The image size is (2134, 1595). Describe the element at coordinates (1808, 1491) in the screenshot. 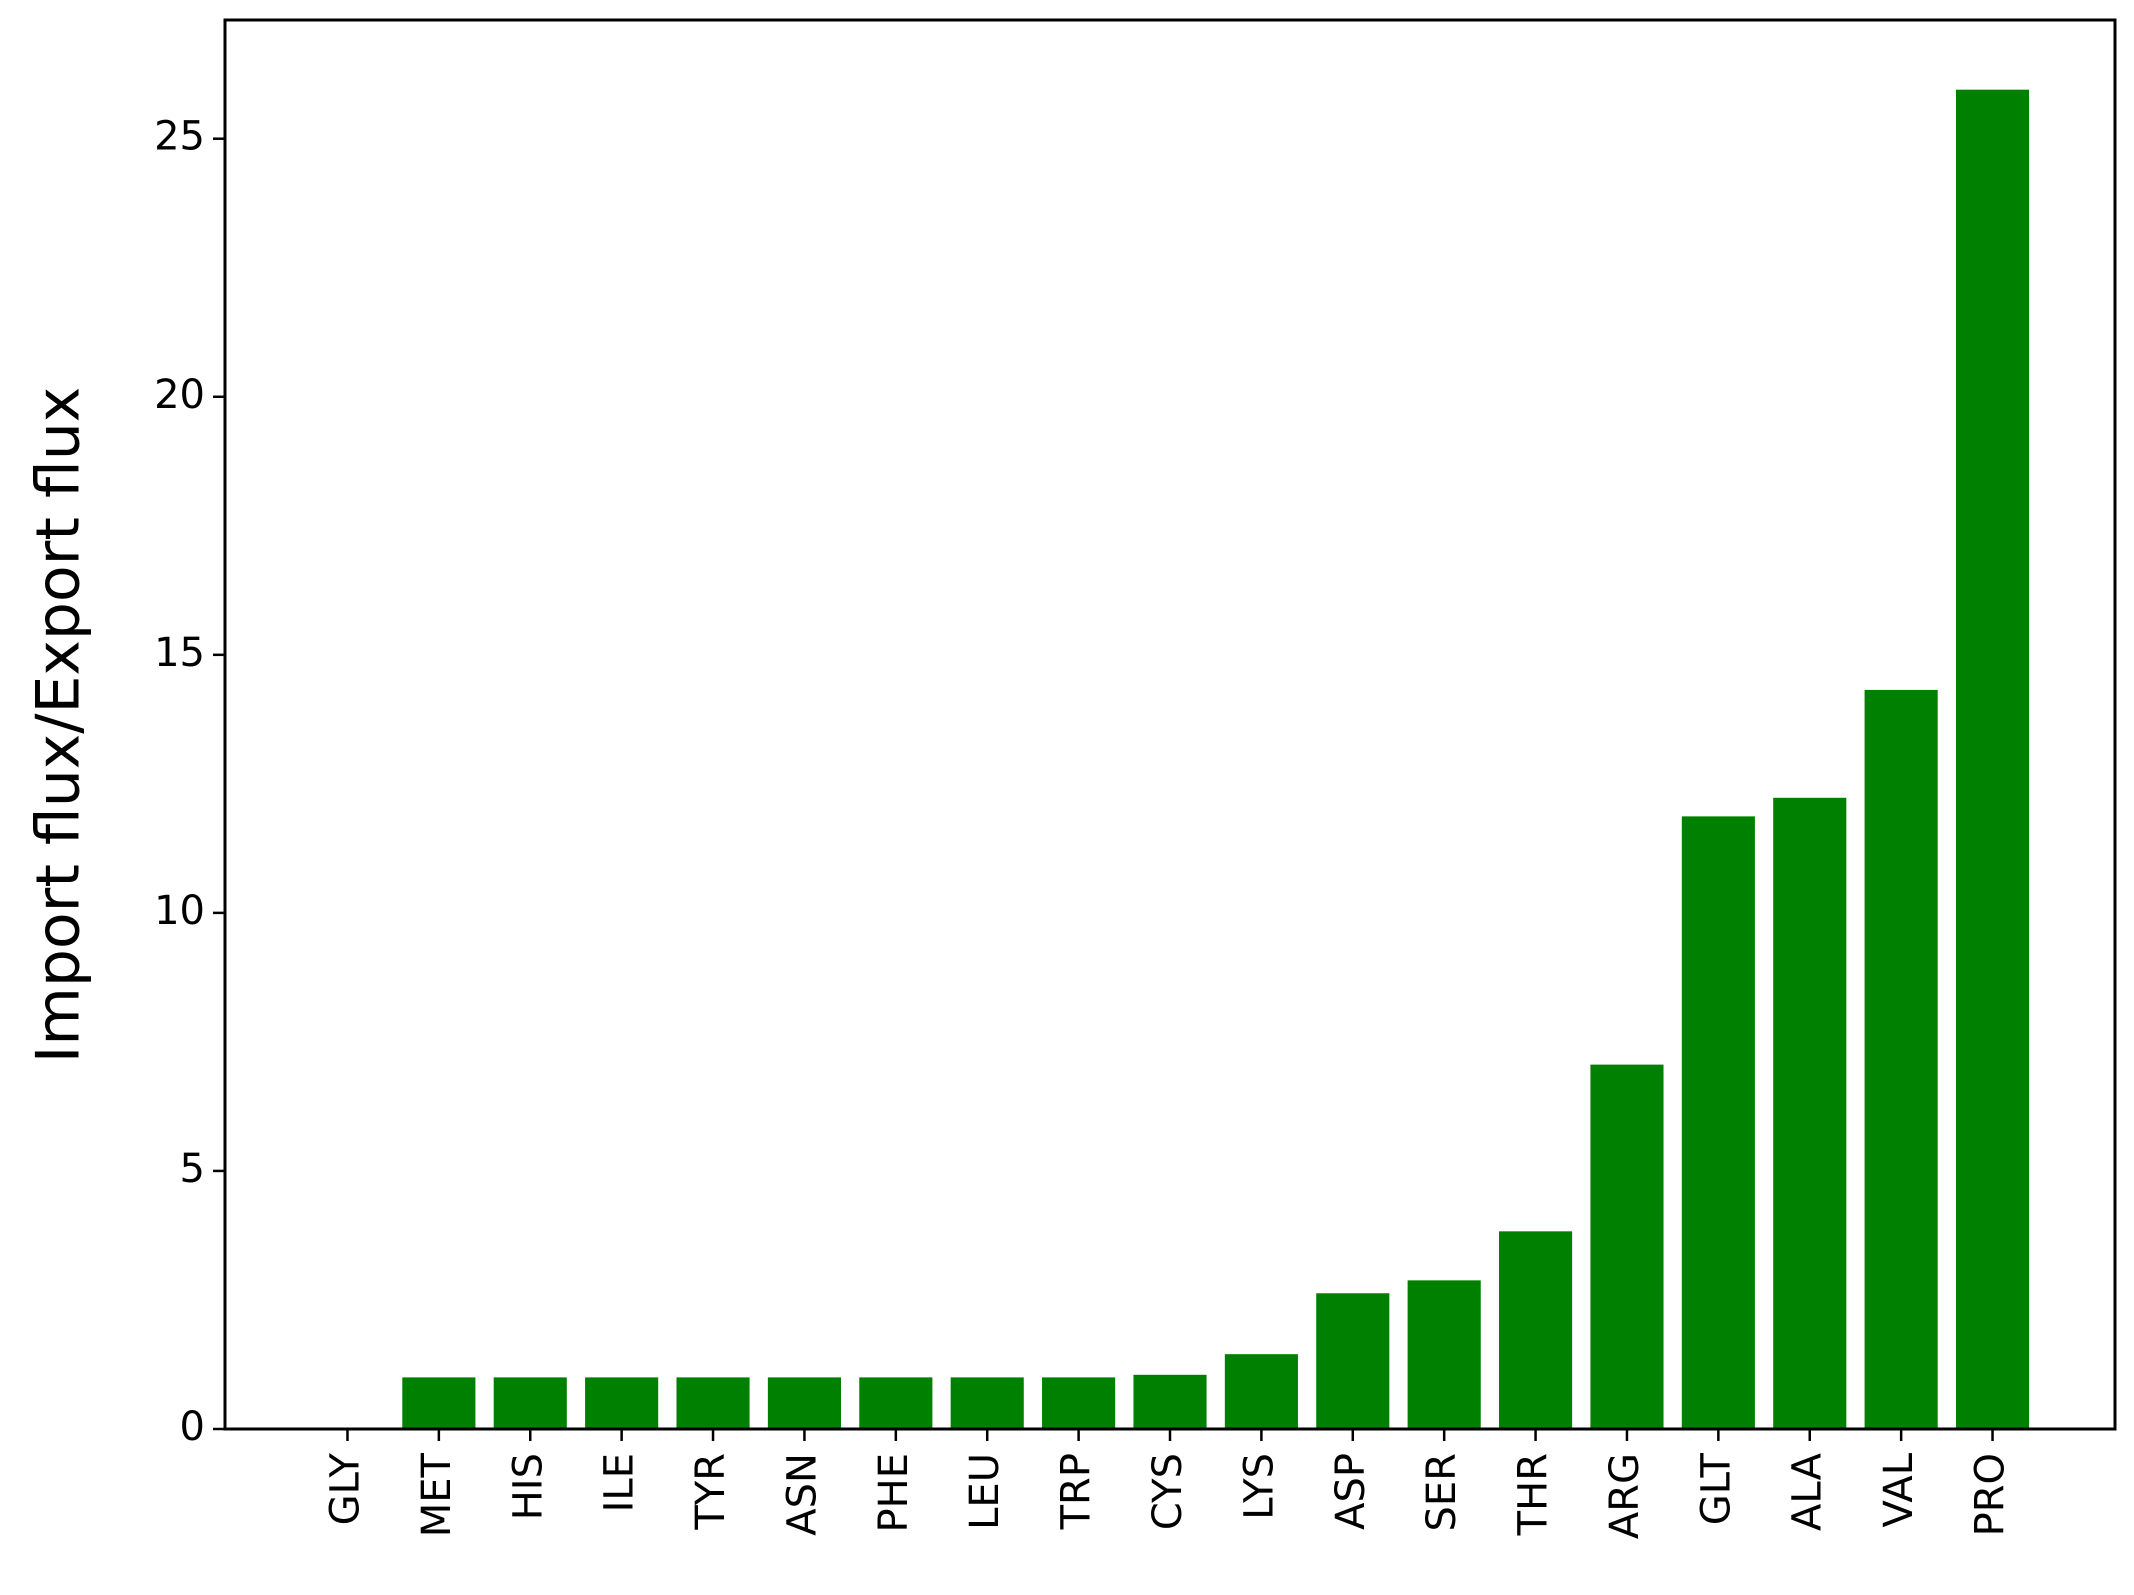

I see `x-tick-label: ALA` at that location.